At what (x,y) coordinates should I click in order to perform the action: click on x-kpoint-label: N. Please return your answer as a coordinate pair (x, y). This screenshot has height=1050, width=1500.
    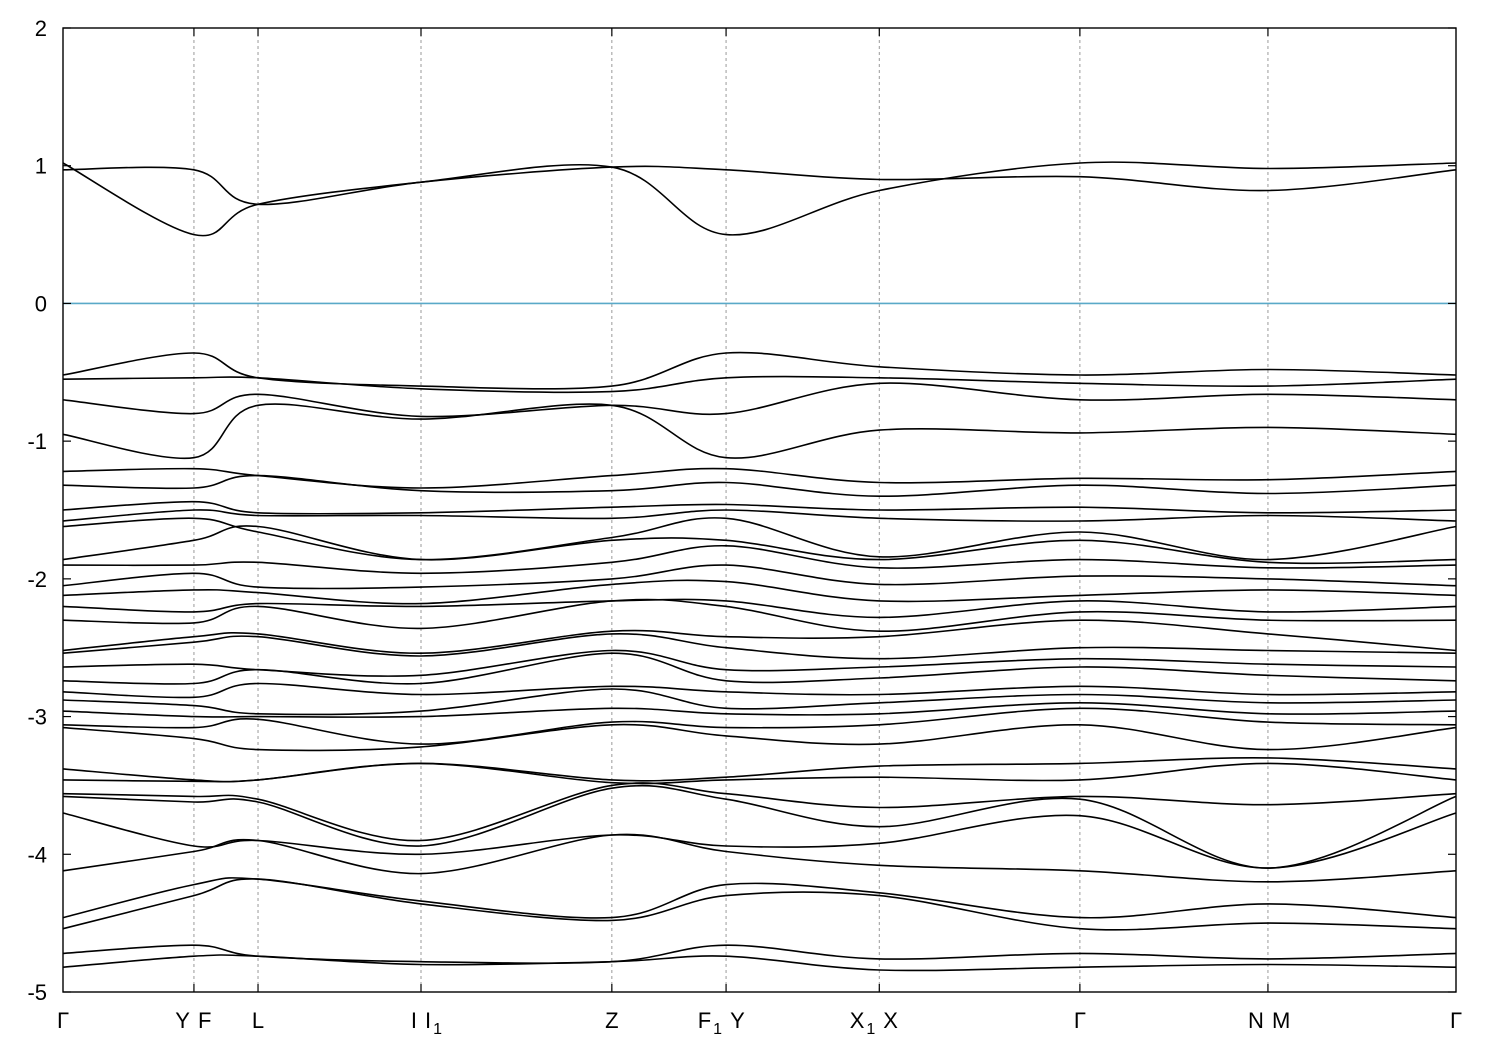
    Looking at the image, I should click on (1256, 1020).